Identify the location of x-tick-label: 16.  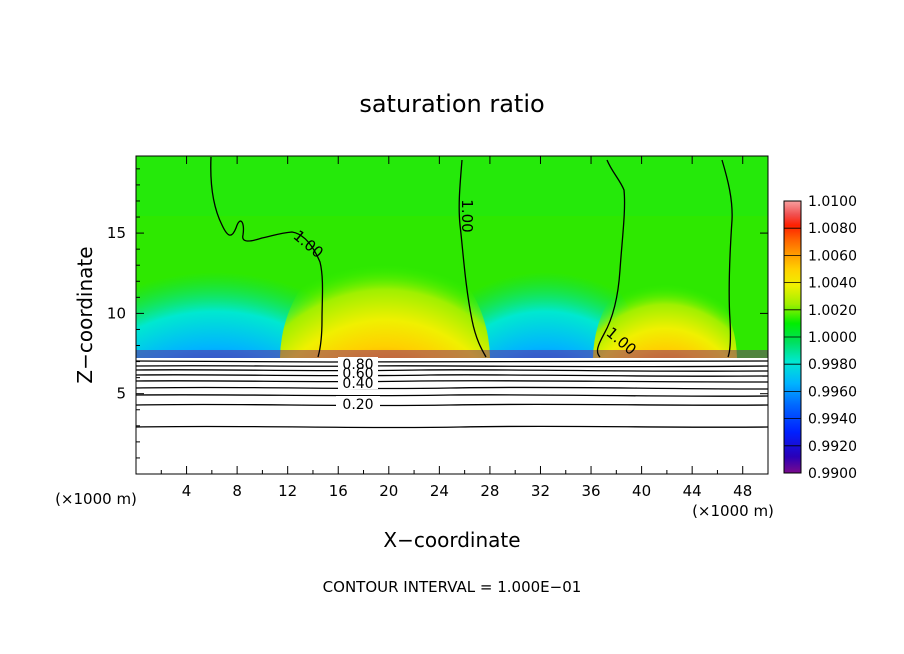
(338, 491).